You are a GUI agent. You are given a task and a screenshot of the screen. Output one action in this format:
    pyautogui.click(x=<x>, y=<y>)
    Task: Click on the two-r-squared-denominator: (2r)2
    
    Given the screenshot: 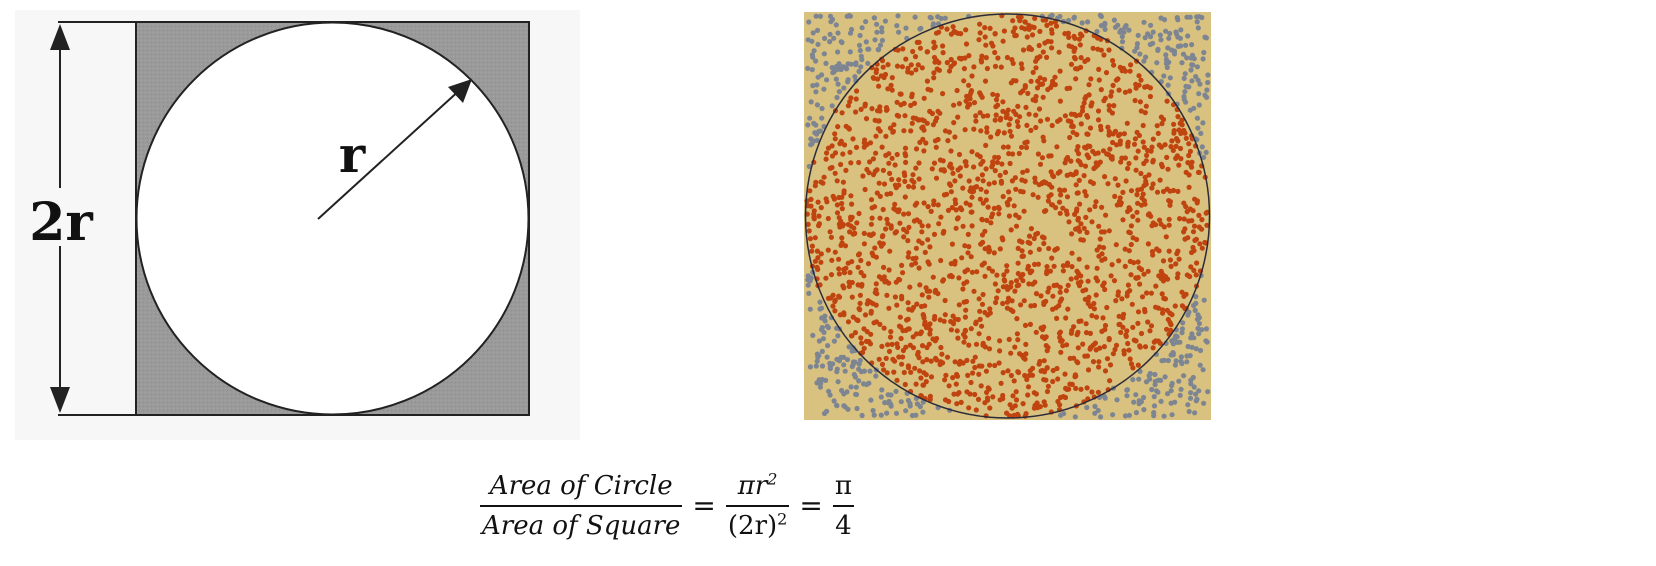 What is the action you would take?
    pyautogui.click(x=757, y=524)
    